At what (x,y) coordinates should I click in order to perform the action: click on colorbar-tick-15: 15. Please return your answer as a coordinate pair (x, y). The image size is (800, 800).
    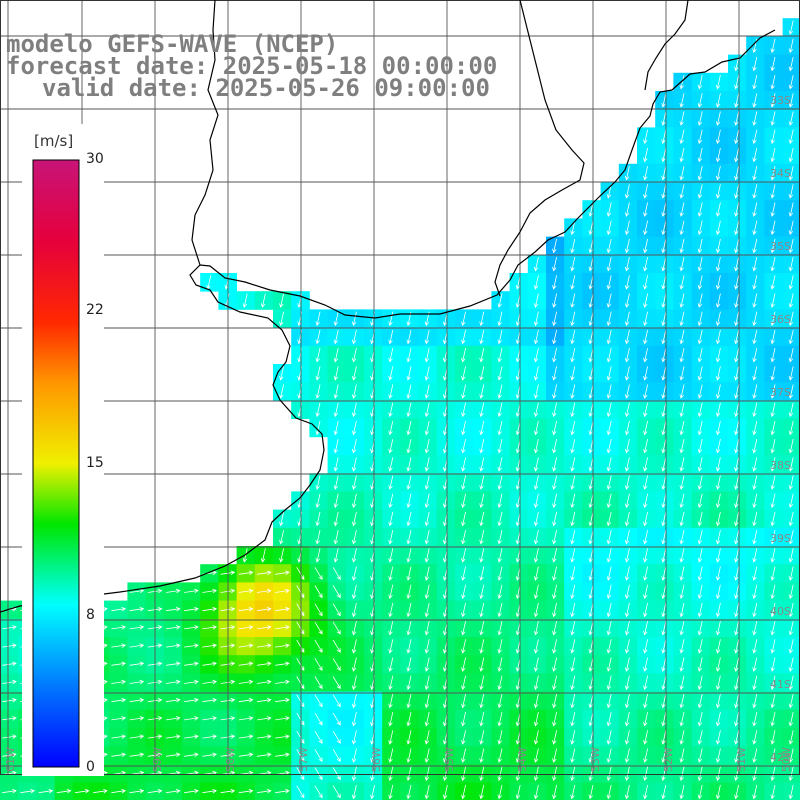
    Looking at the image, I should click on (95, 463).